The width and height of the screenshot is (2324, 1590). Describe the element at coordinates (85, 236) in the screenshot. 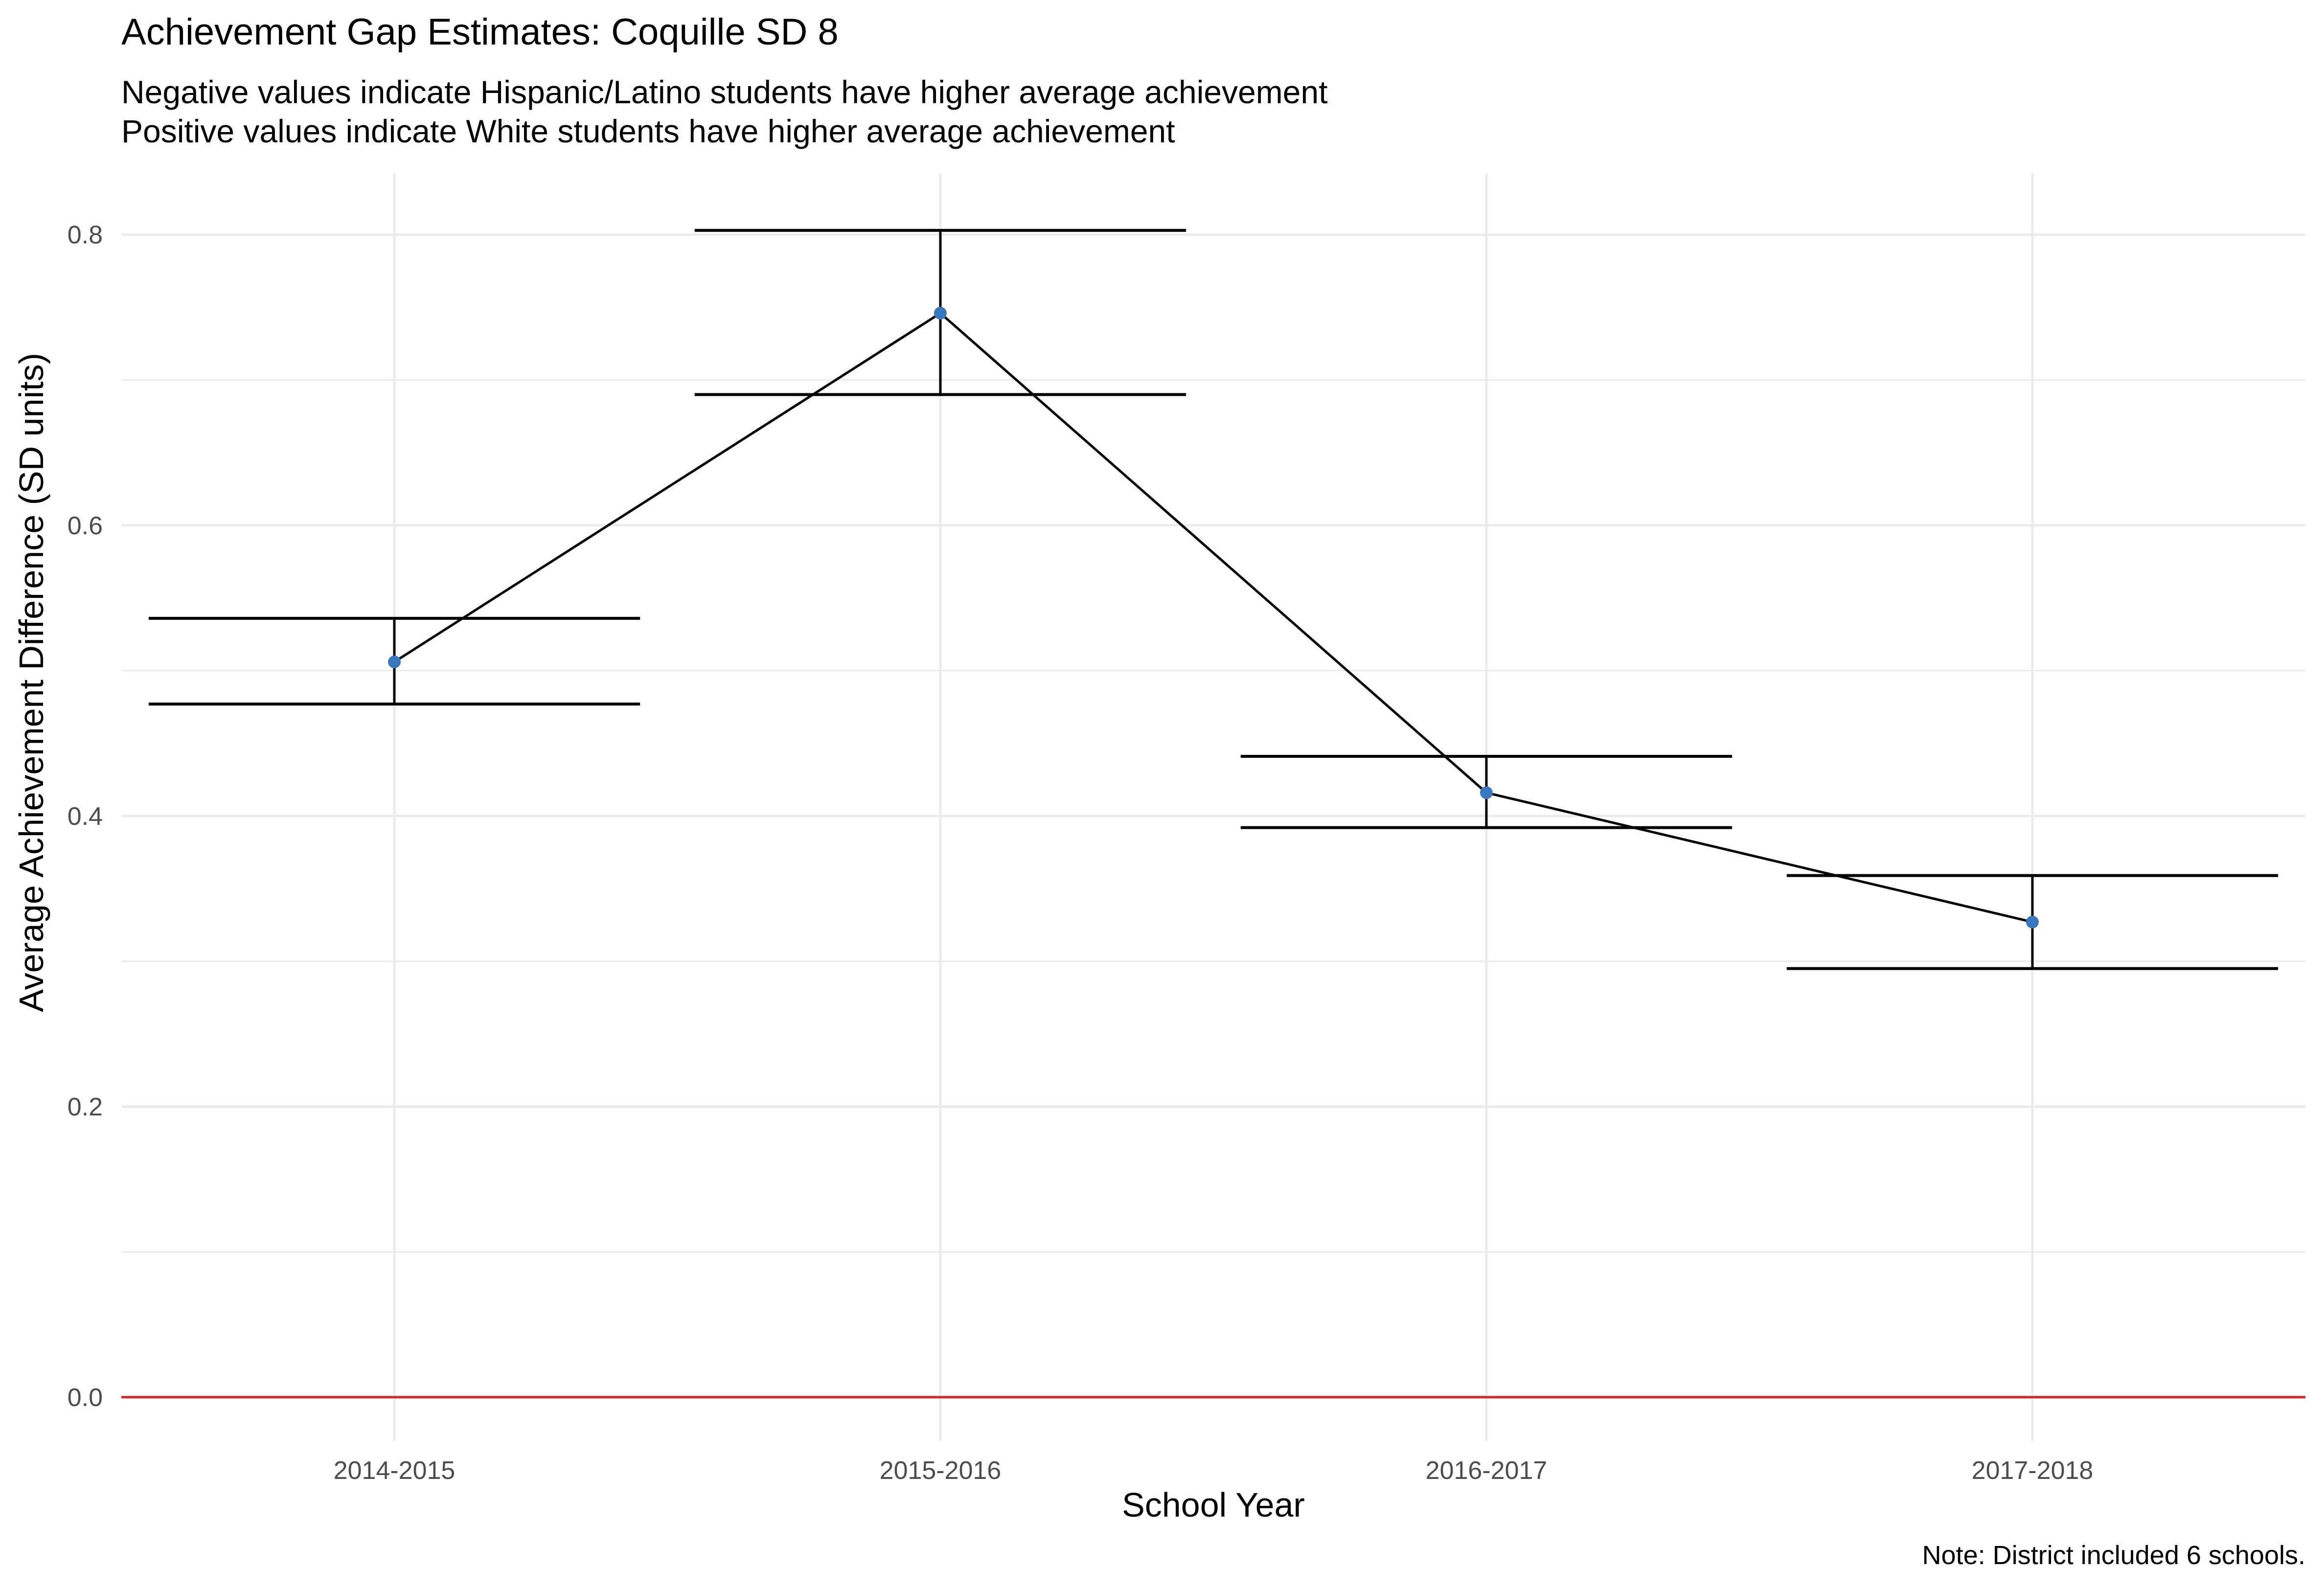

I see `y-tick-label: 0.8` at that location.